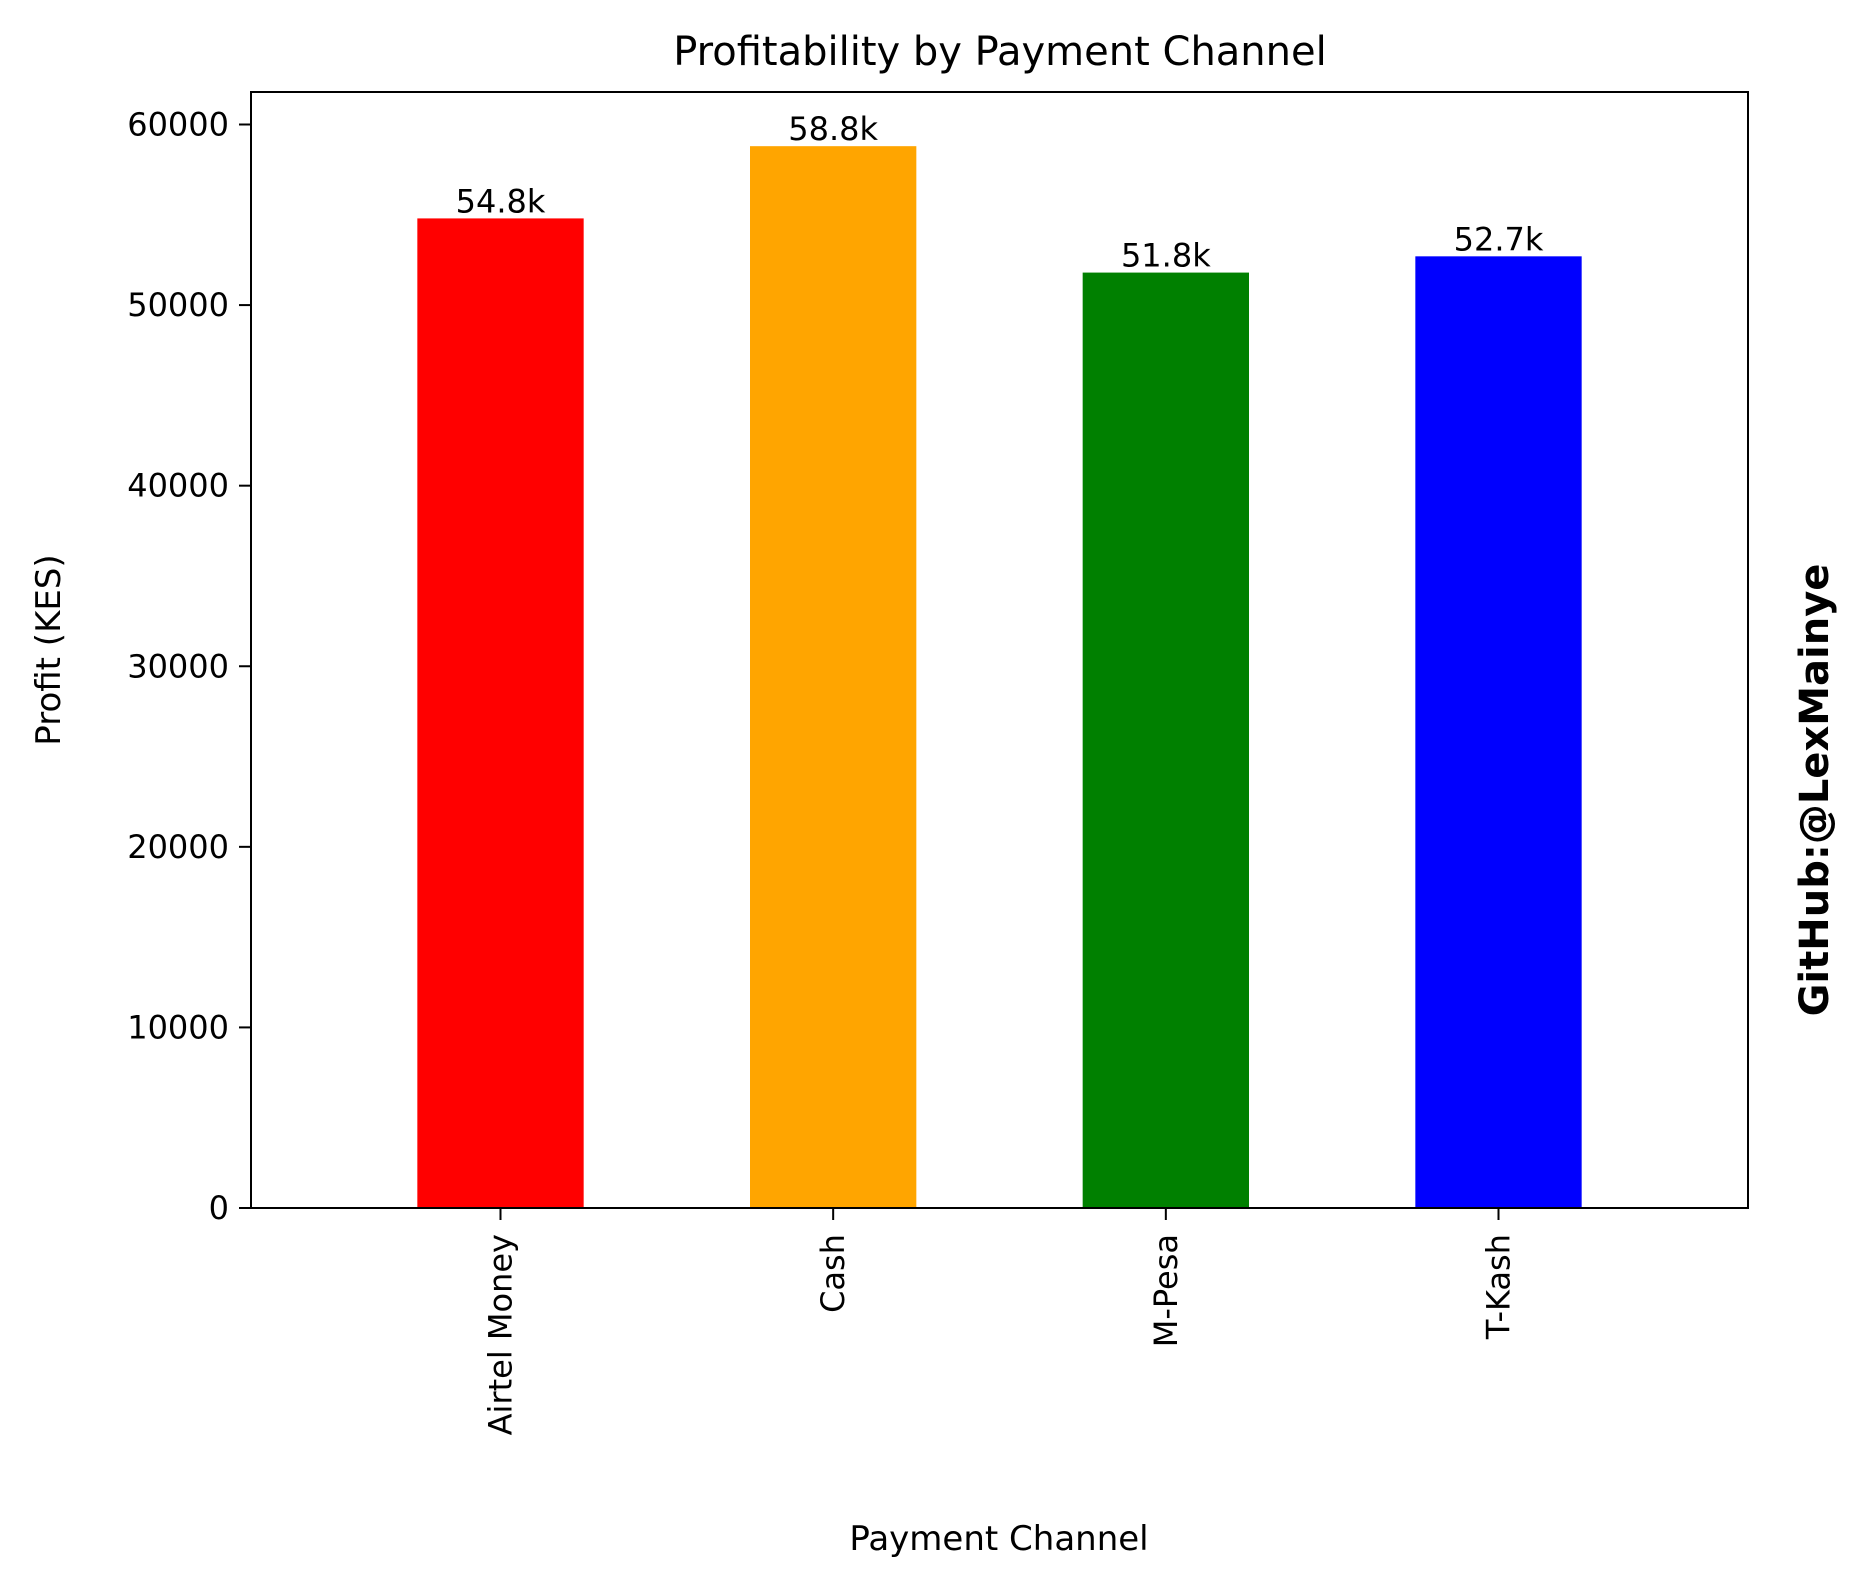  I want to click on y-tick-label: 0, so click(219, 1208).